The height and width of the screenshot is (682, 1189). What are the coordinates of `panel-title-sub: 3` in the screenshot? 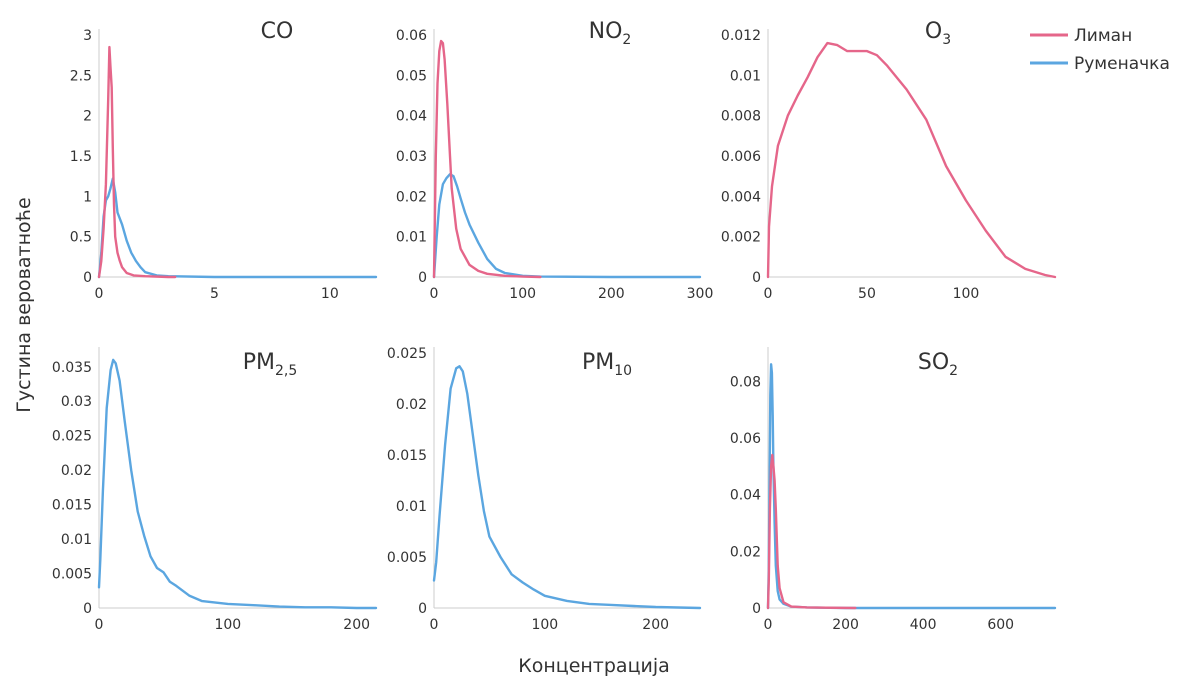 It's located at (946, 40).